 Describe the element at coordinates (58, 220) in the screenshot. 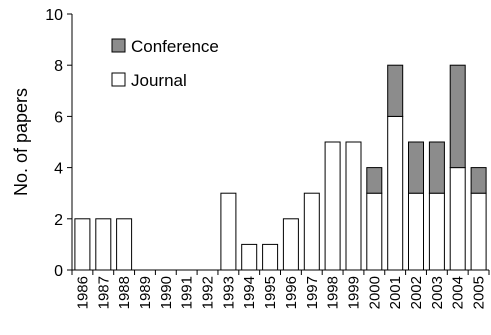

I see `y-tick-label-2: 2` at that location.